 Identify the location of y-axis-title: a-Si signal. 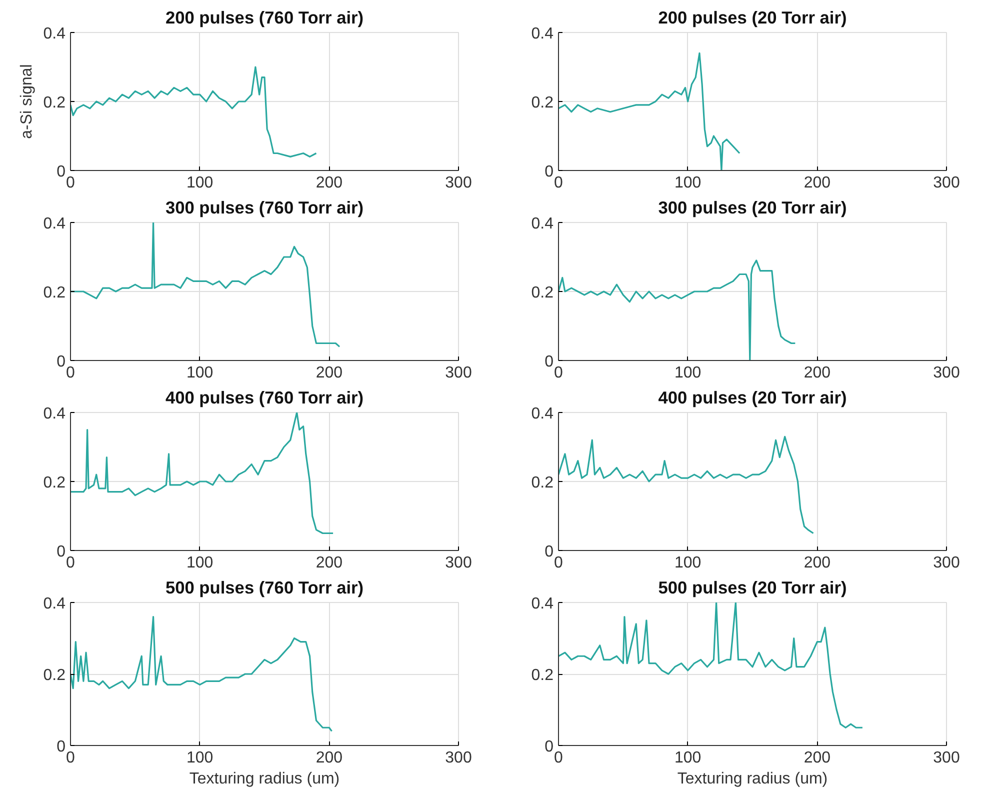
(27, 101).